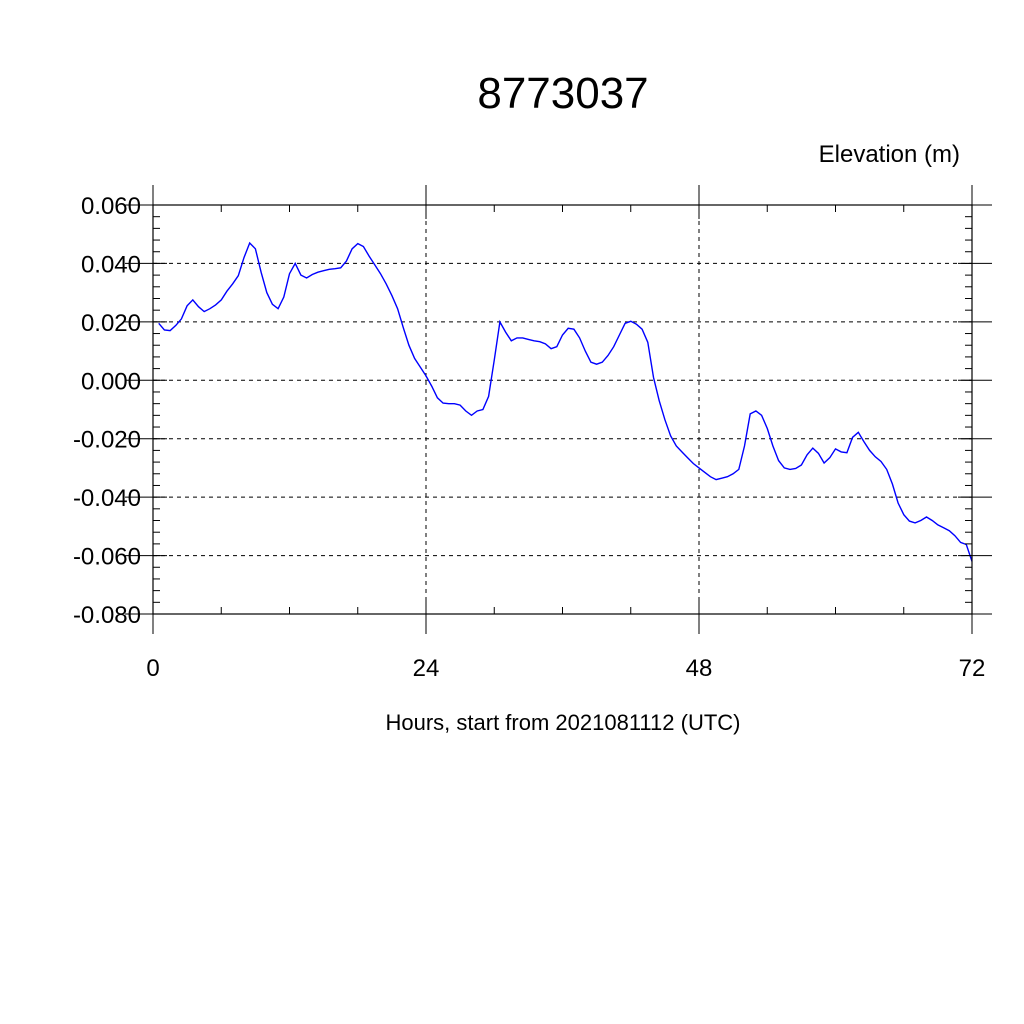 The image size is (1024, 1024). Describe the element at coordinates (111, 323) in the screenshot. I see `y-tick-label: 0.020` at that location.